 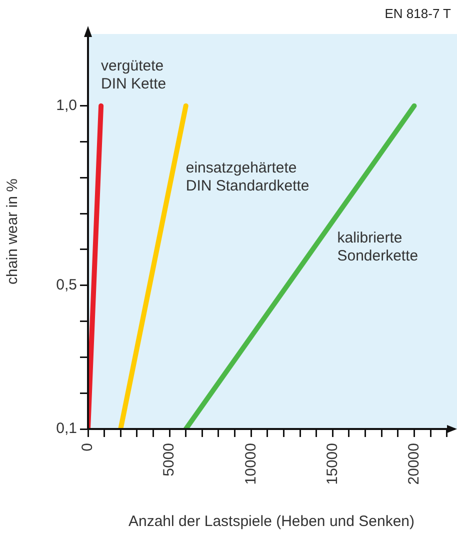 I want to click on y-tick-label: 0,1, so click(x=66, y=429).